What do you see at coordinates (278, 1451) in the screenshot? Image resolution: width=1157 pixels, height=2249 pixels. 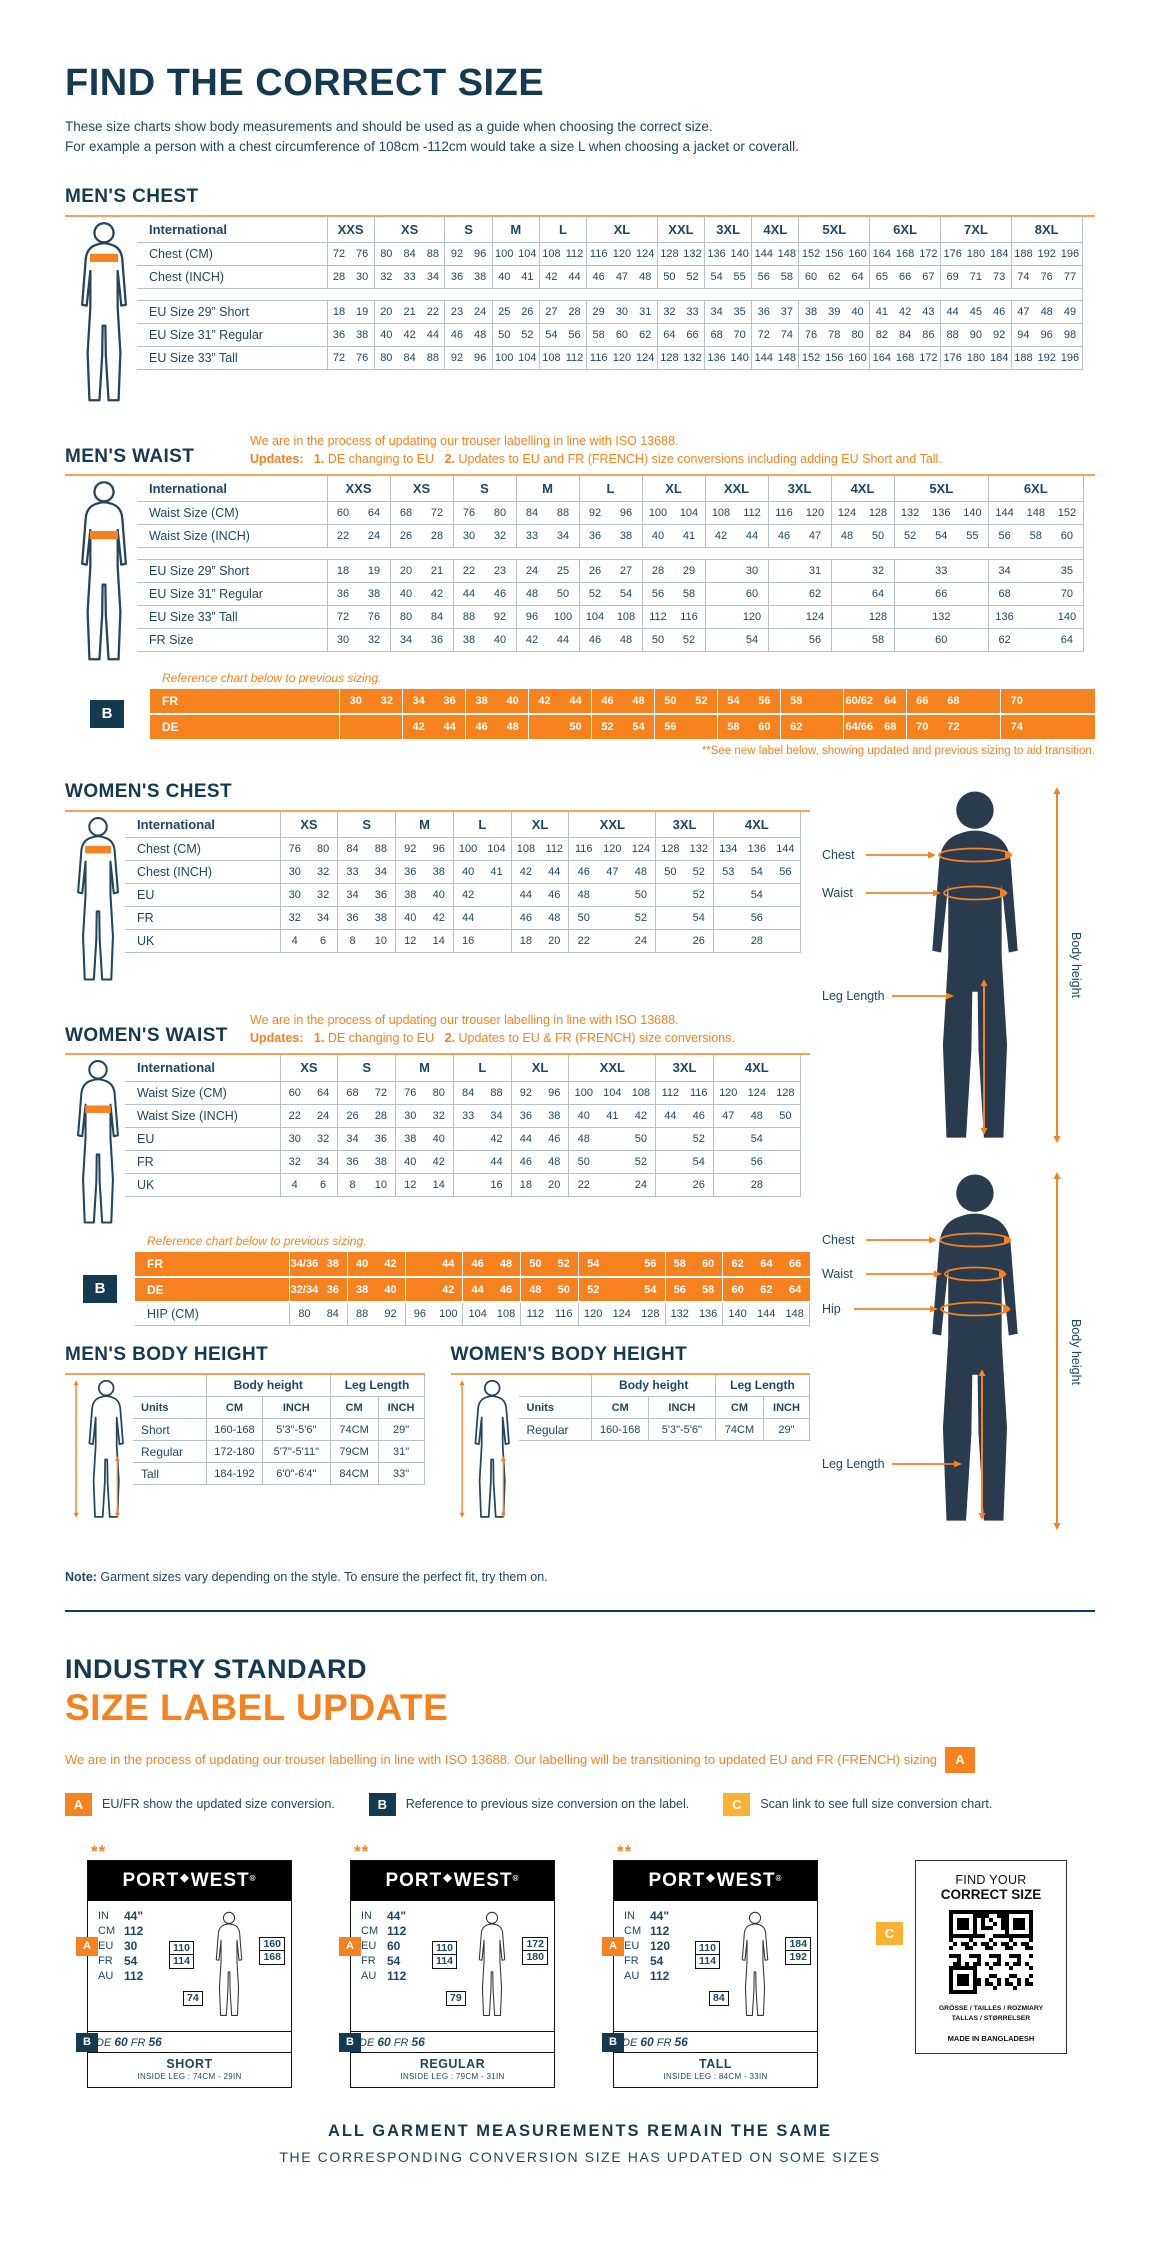 I see `table-row: Regular 172-180 5'7"-5'11" 79CM 31"` at bounding box center [278, 1451].